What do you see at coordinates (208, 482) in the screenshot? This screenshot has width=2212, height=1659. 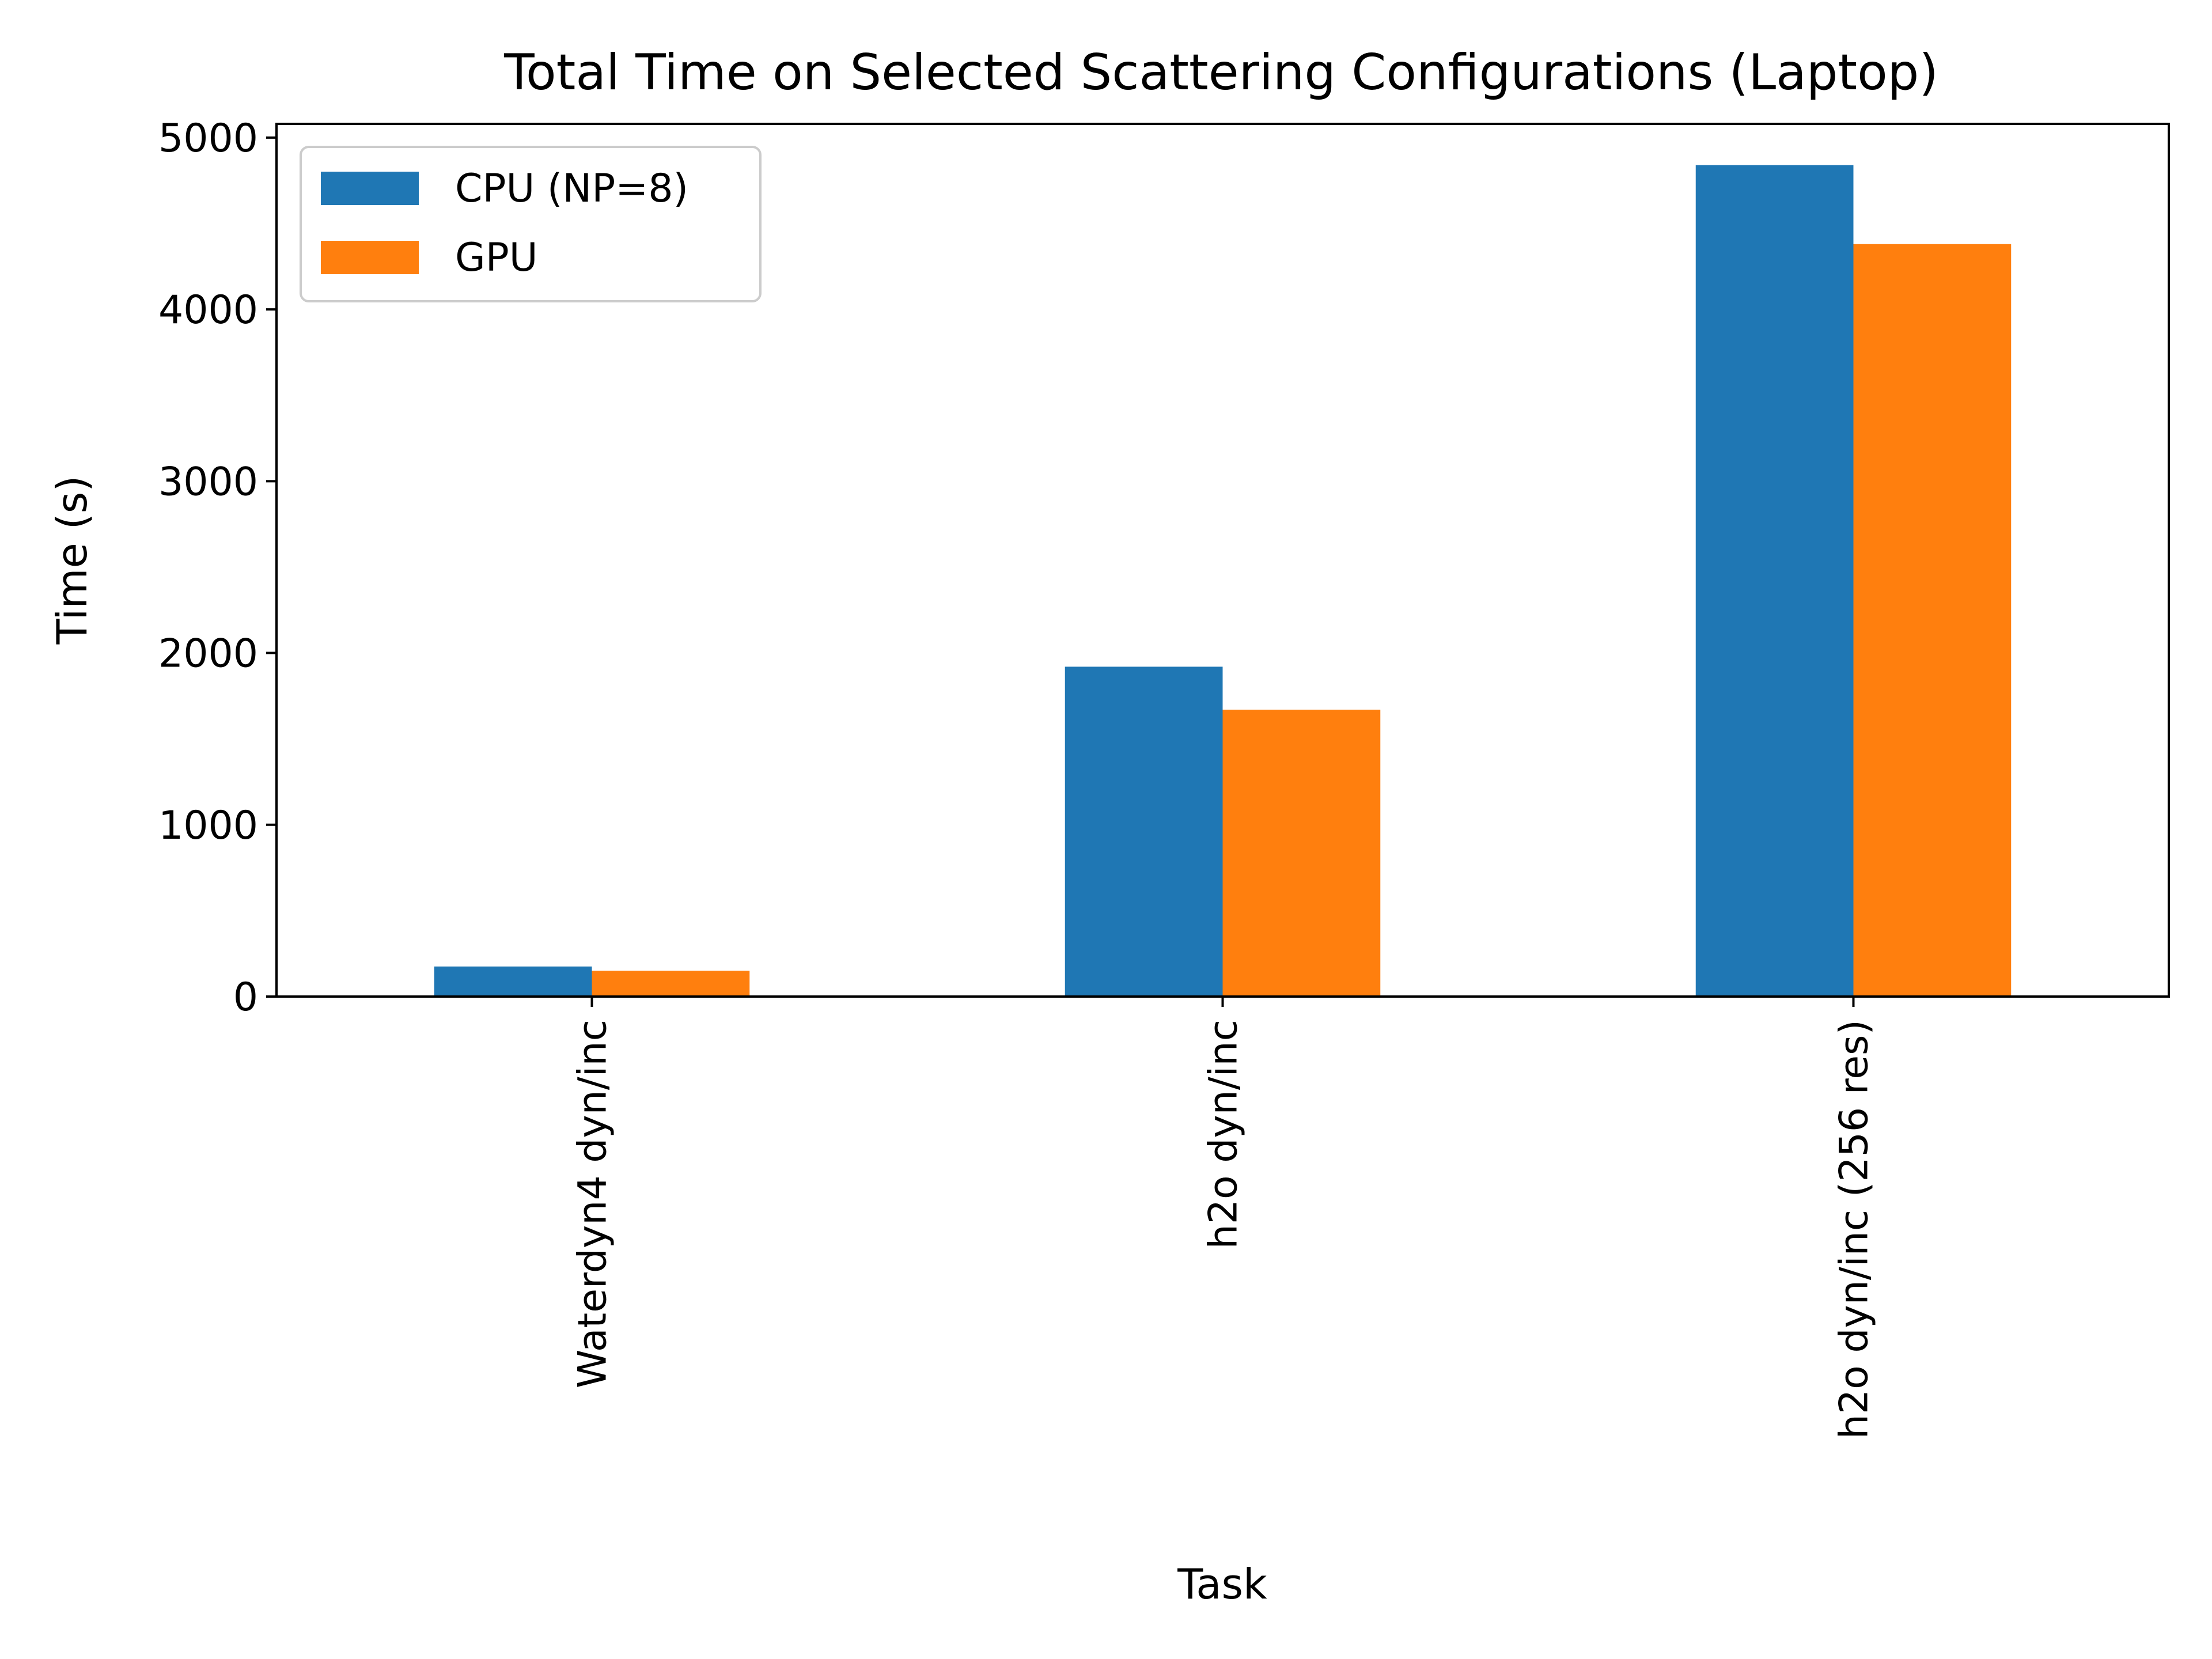 I see `y-tick-label-3: 3000` at bounding box center [208, 482].